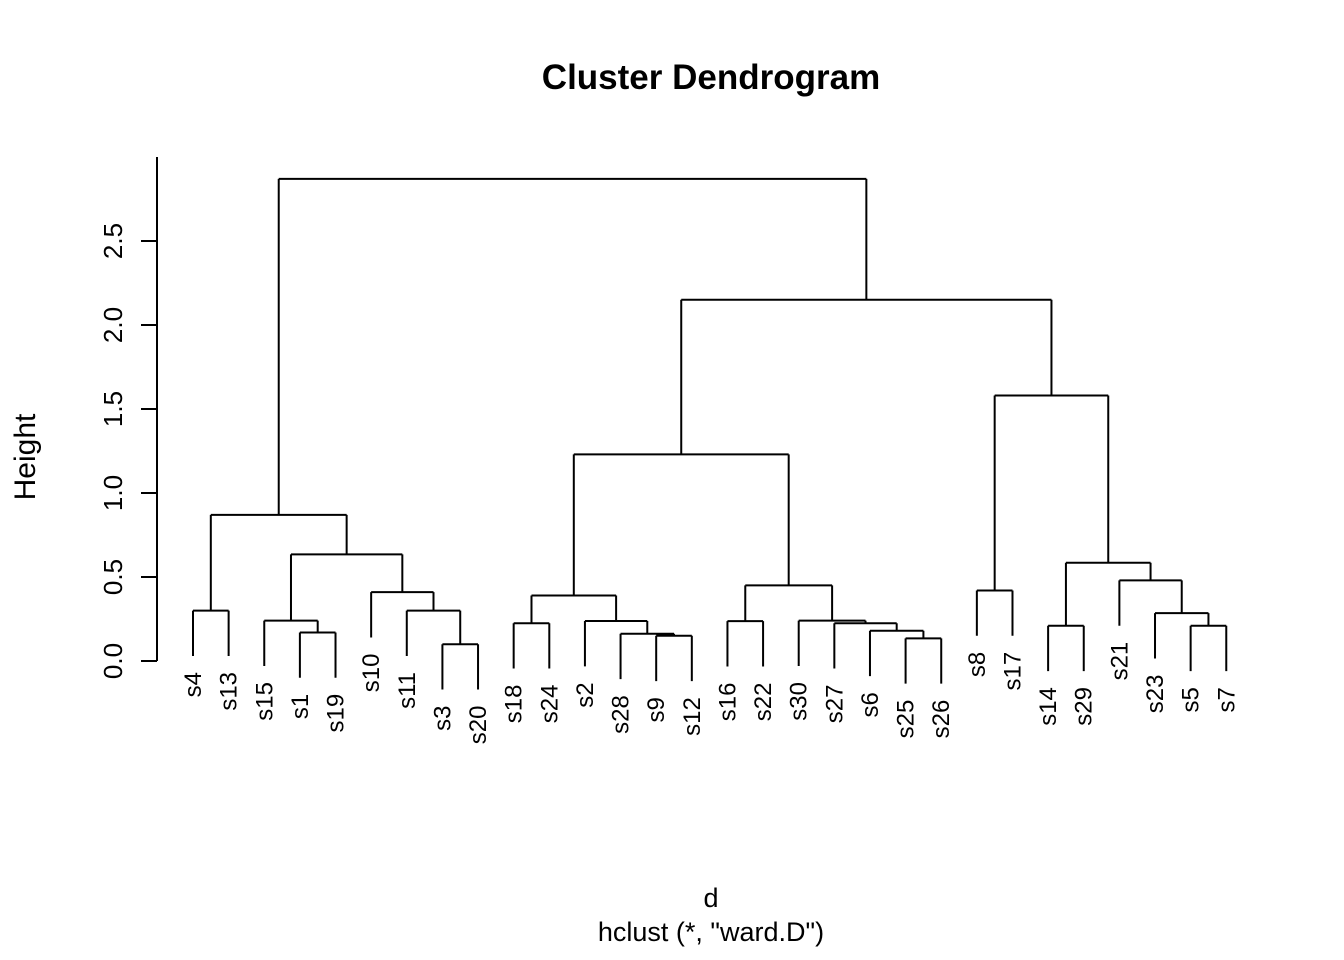 The width and height of the screenshot is (1344, 960). I want to click on y-axis, so click(149, 409).